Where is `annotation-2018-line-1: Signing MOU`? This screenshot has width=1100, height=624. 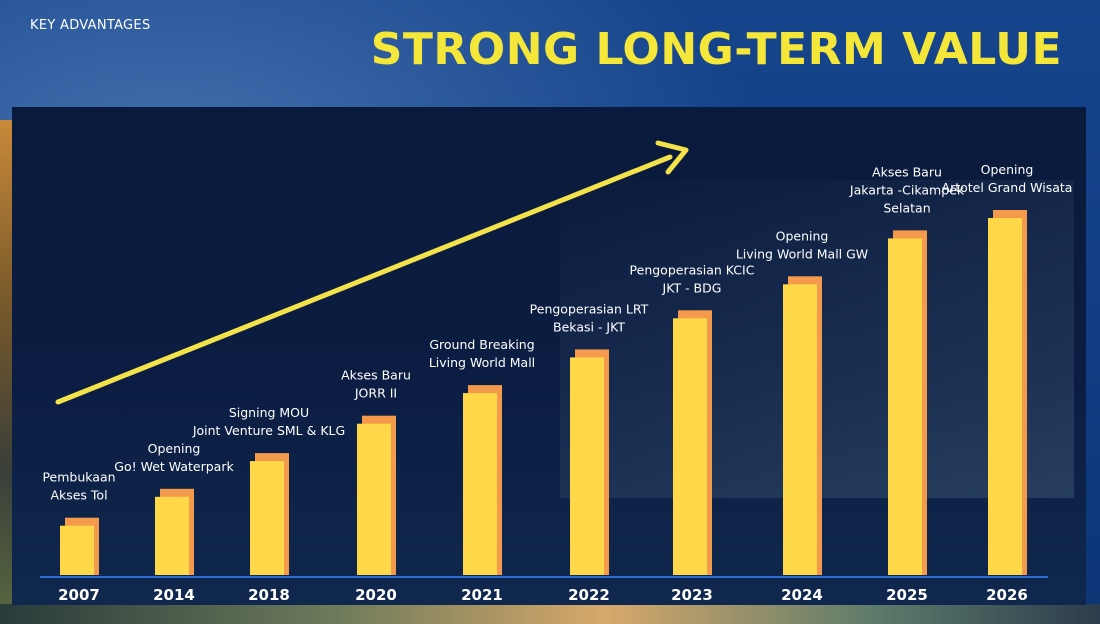 annotation-2018-line-1: Signing MOU is located at coordinates (269, 412).